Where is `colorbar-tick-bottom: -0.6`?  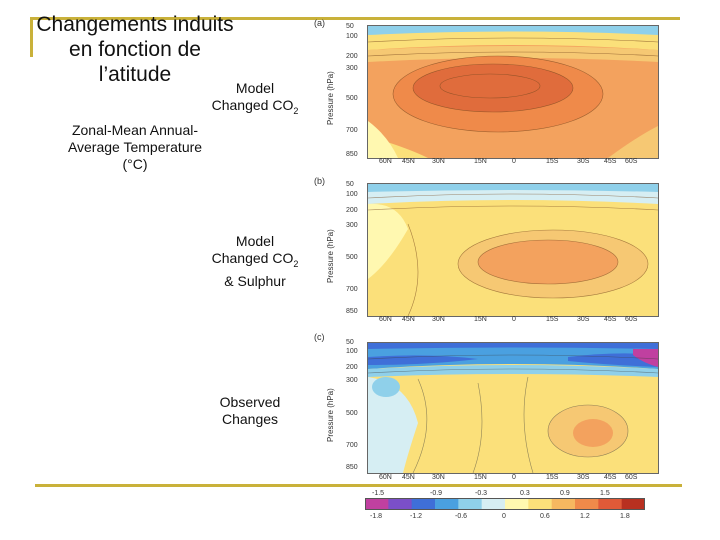 colorbar-tick-bottom: -0.6 is located at coordinates (461, 516).